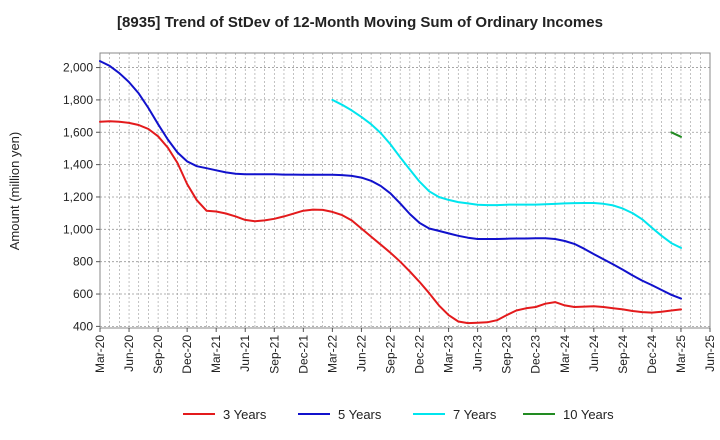  I want to click on legend-label: 3 Years, so click(245, 414).